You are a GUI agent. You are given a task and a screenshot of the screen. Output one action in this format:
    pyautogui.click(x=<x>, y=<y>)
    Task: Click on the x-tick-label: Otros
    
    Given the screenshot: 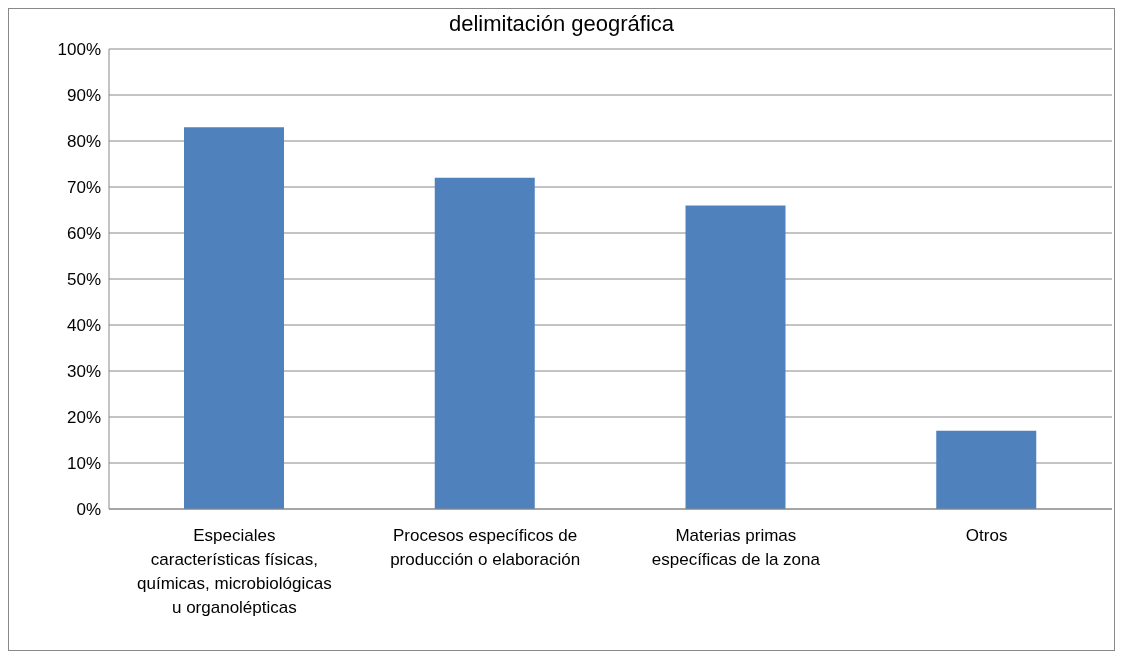 What is the action you would take?
    pyautogui.click(x=986, y=535)
    